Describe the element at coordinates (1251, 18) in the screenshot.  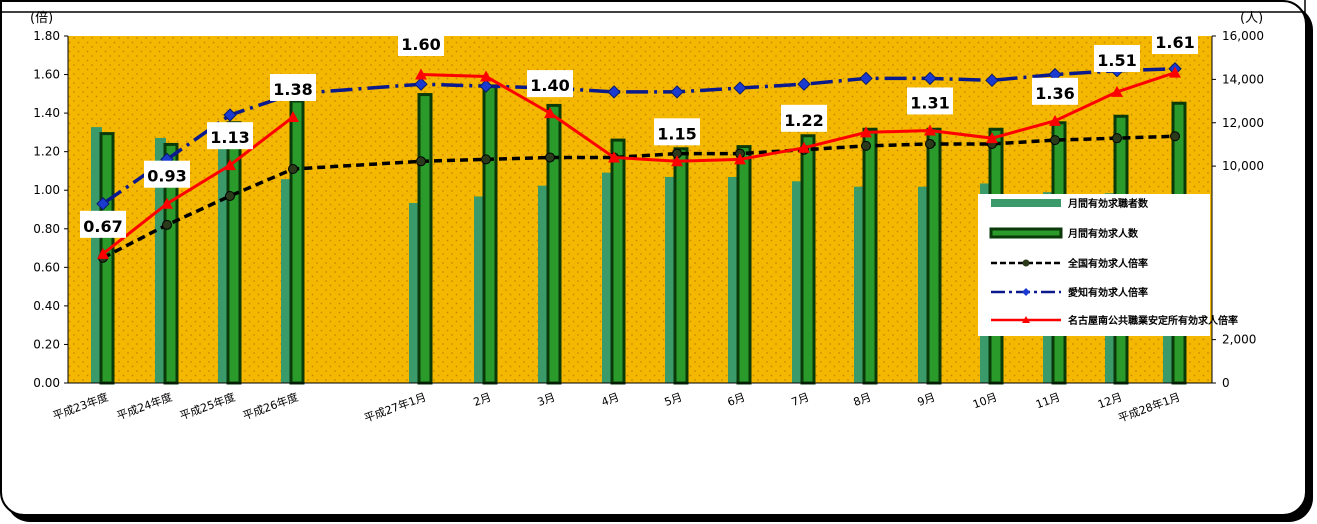
I see `right-axis-unit: (人)` at that location.